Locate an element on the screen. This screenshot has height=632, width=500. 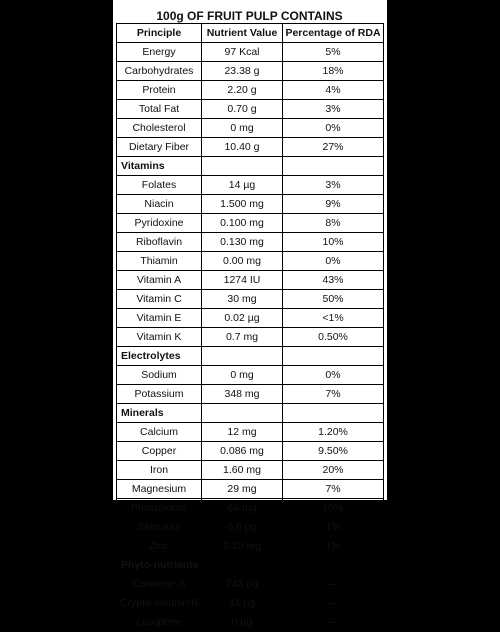
table-row: Cholesterol 0 mg 0% is located at coordinates (250, 128).